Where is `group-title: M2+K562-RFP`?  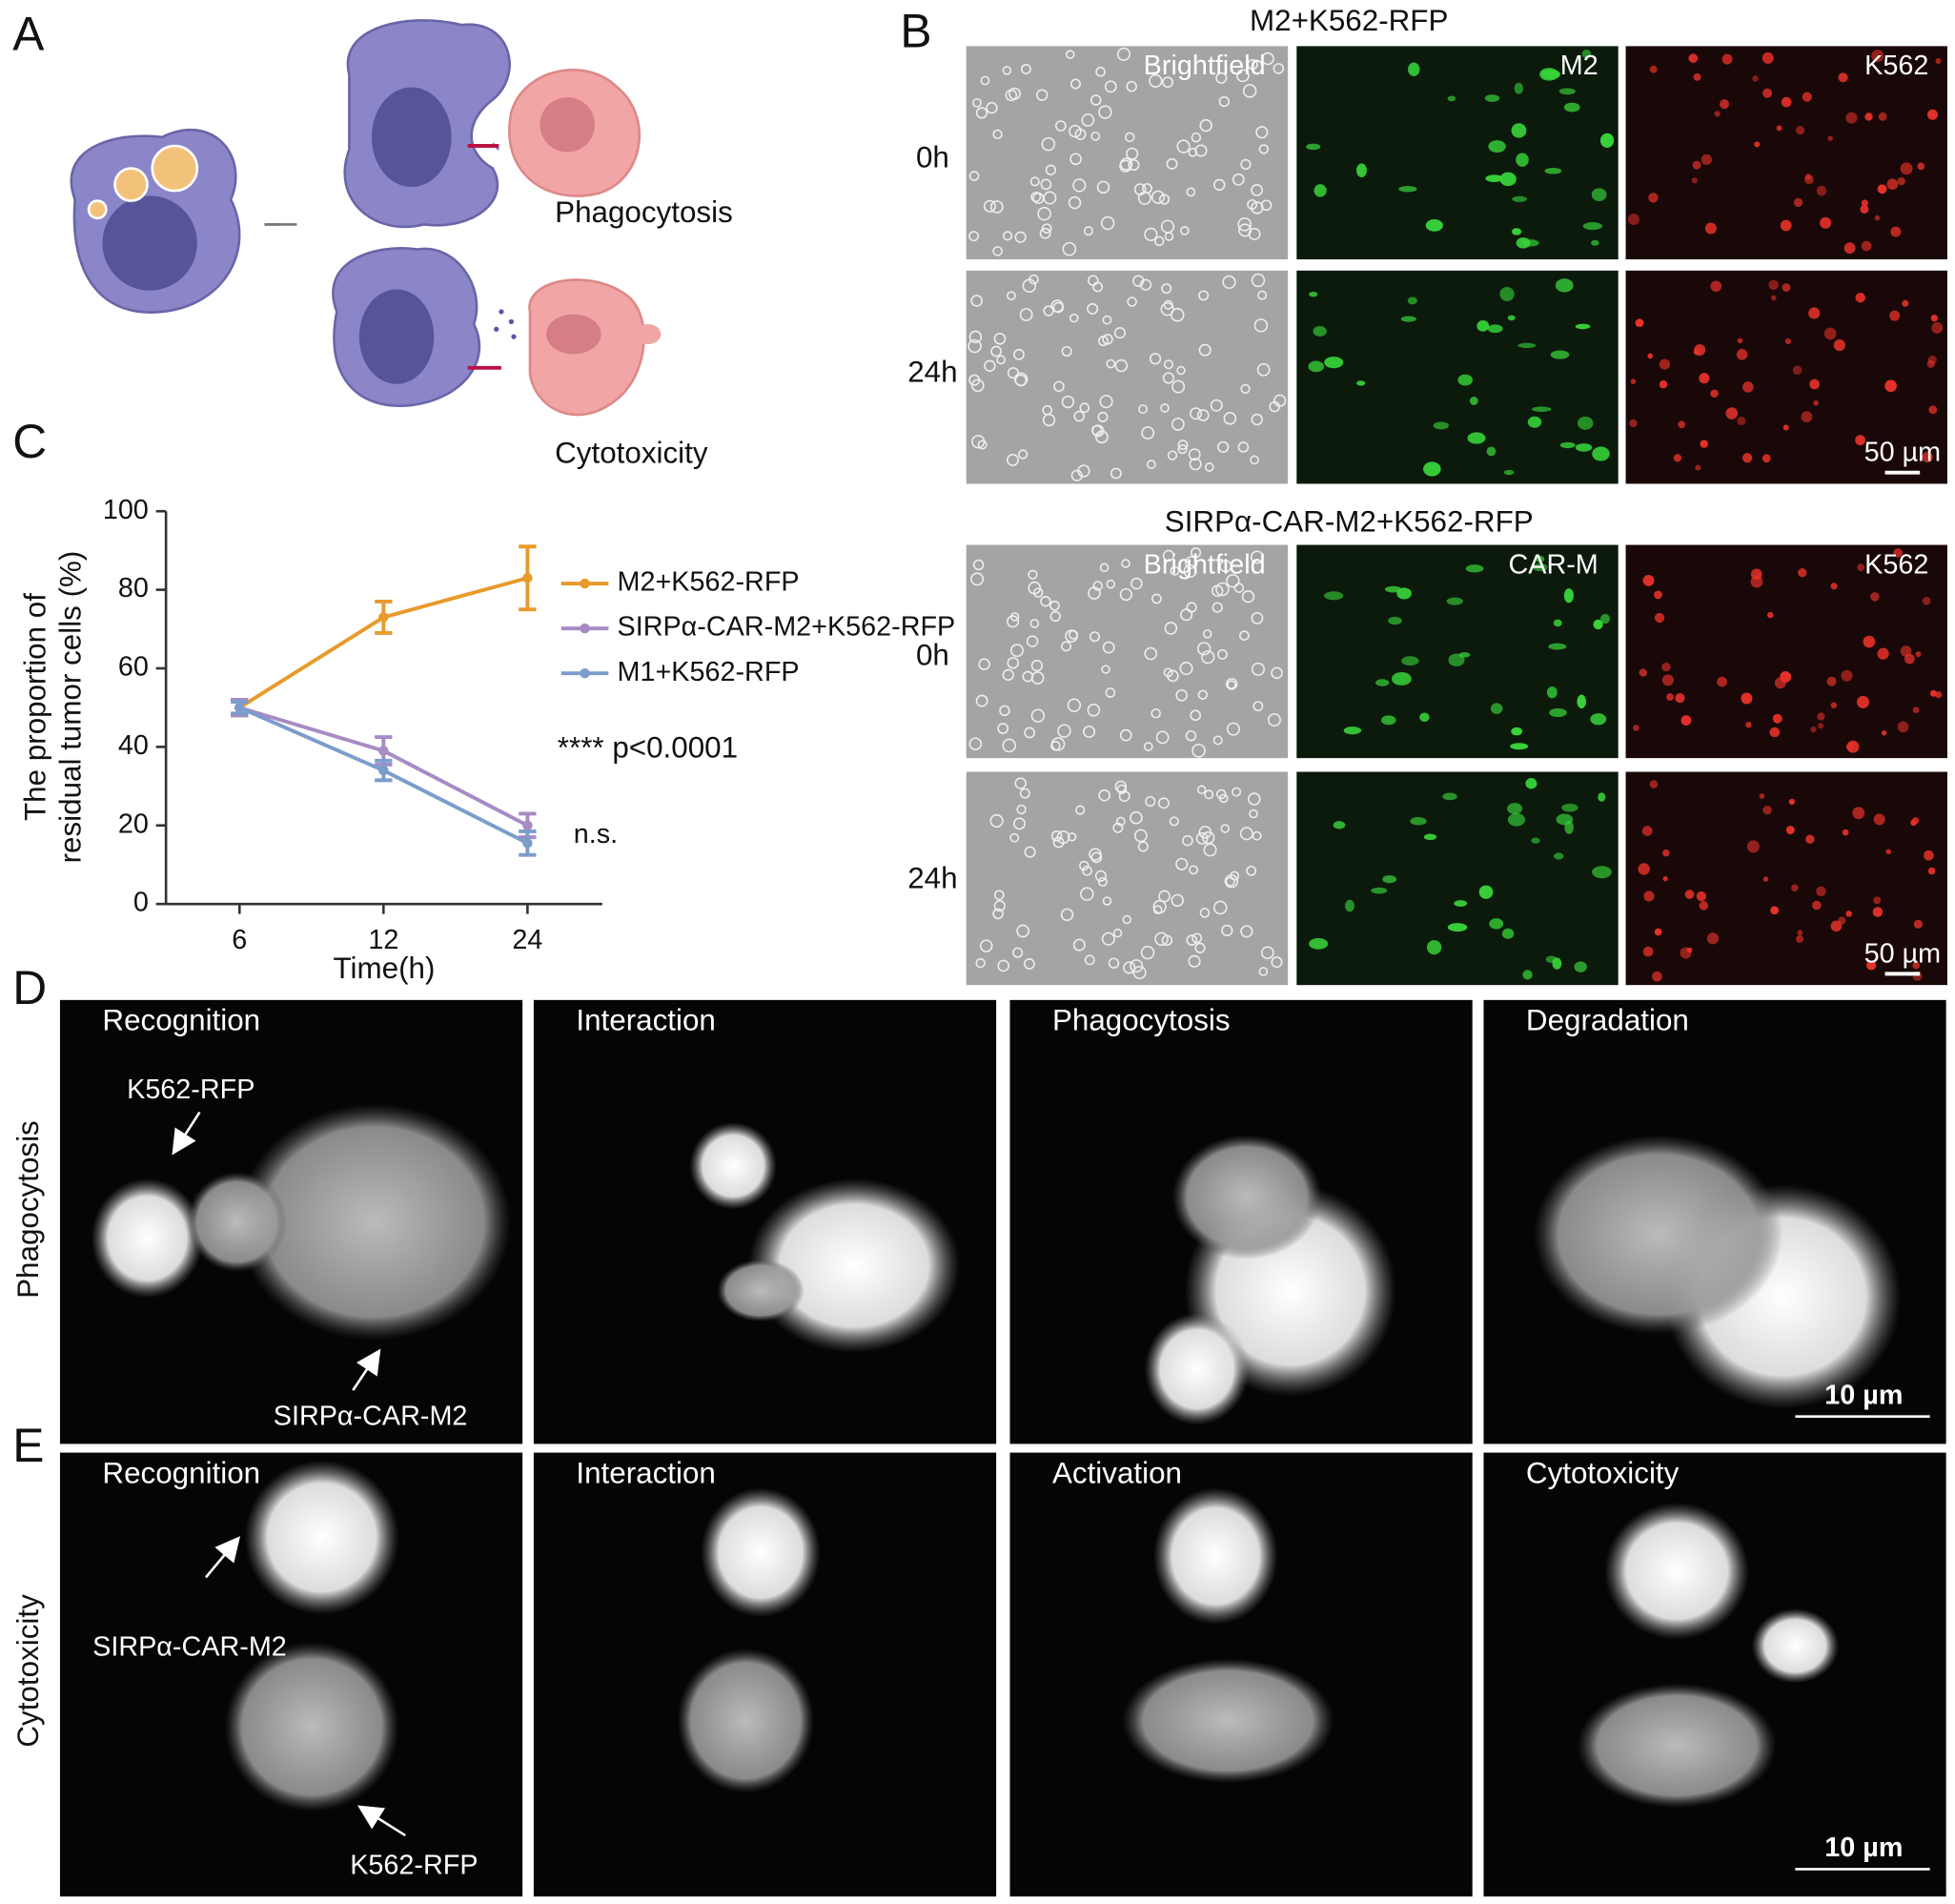
group-title: M2+K562-RFP is located at coordinates (1349, 20).